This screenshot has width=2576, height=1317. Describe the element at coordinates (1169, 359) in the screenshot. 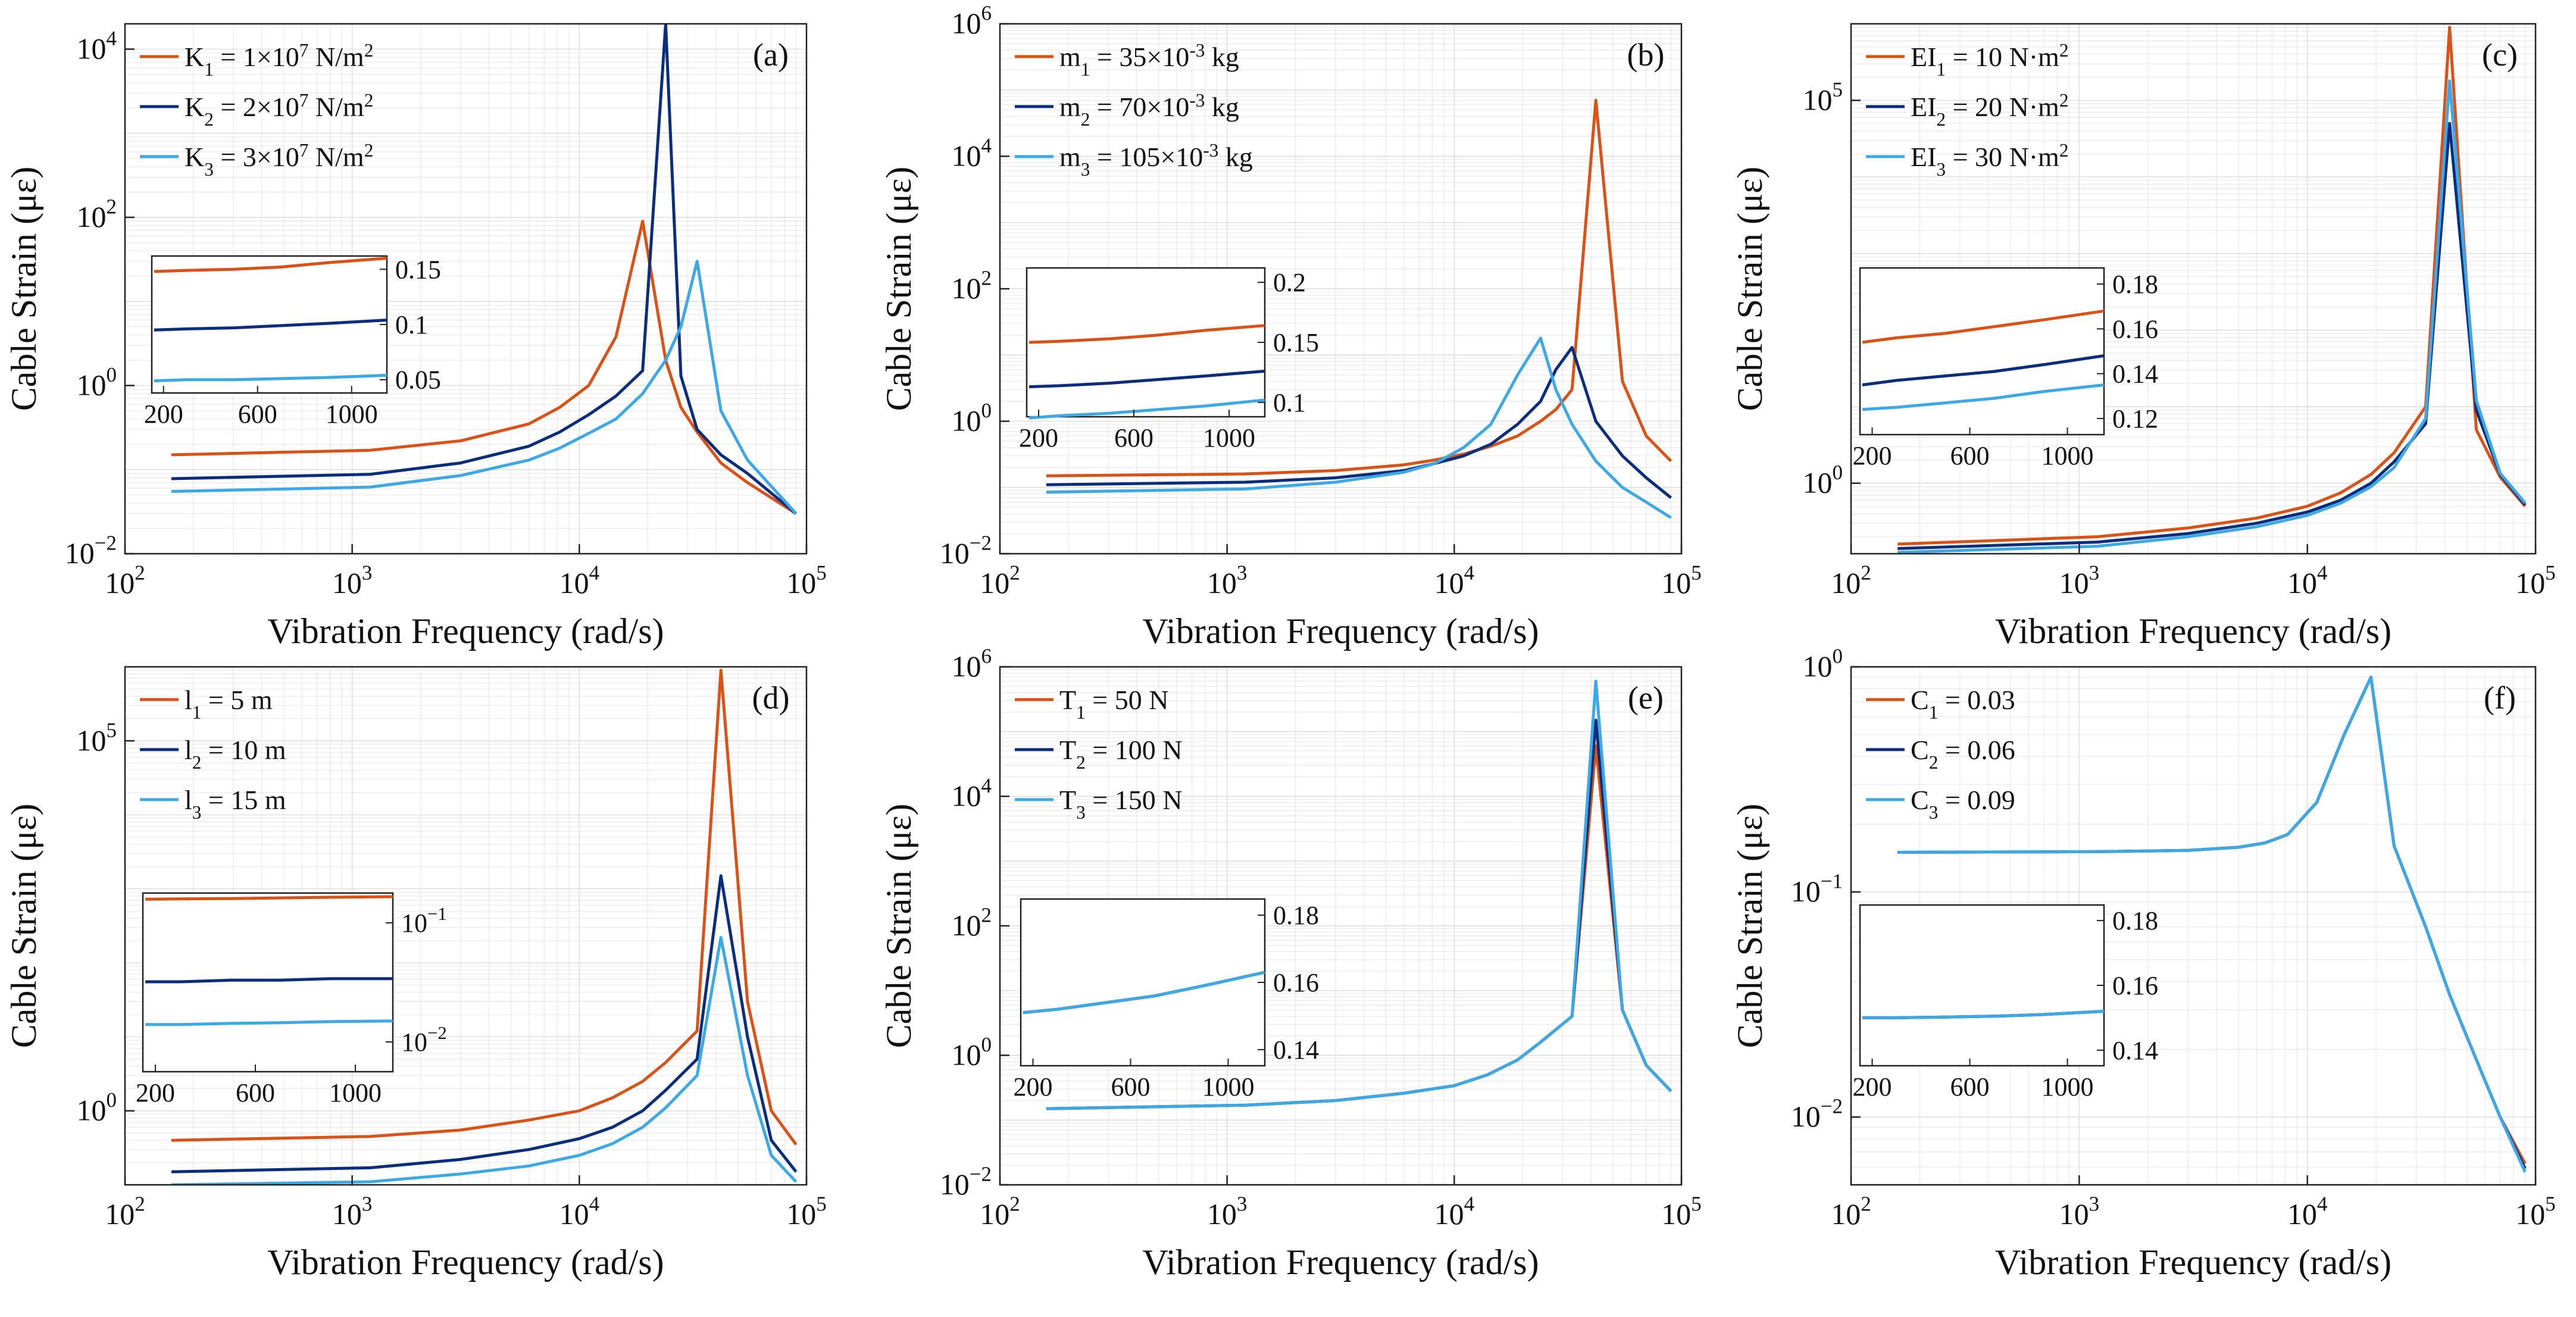

I see `inset-chart: 200 600 1000 0.1 0.15 0.2` at that location.